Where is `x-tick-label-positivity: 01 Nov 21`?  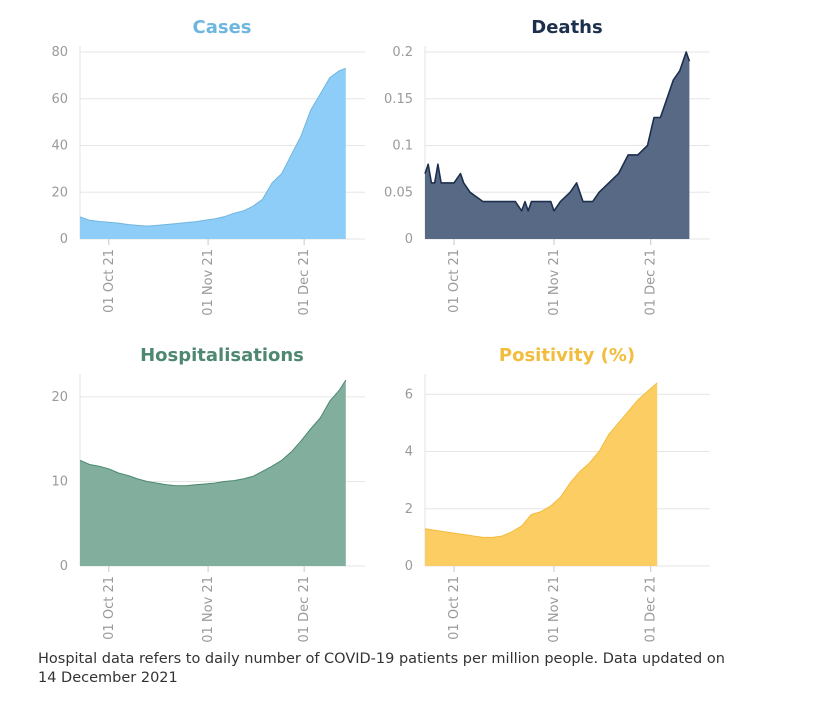 x-tick-label-positivity: 01 Nov 21 is located at coordinates (554, 609).